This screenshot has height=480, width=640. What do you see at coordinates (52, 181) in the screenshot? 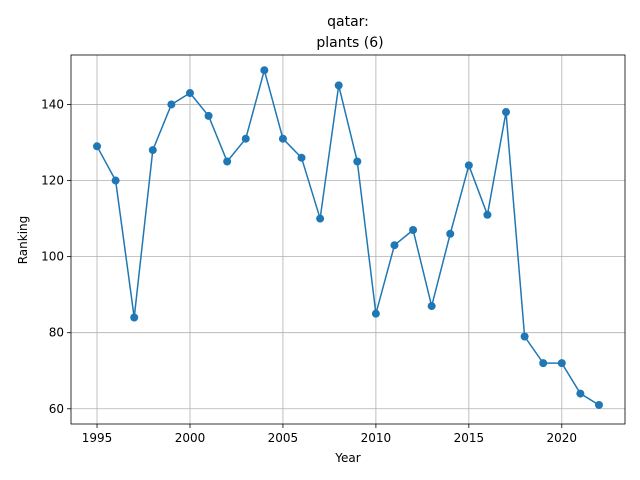
I see `y-tick-label: 120` at bounding box center [52, 181].